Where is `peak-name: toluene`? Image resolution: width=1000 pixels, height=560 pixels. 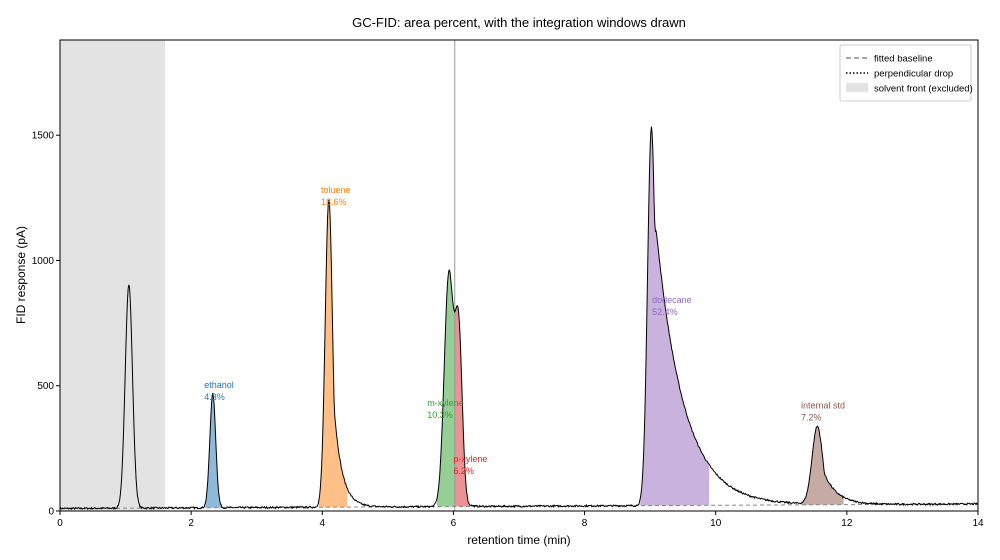 peak-name: toluene is located at coordinates (336, 190).